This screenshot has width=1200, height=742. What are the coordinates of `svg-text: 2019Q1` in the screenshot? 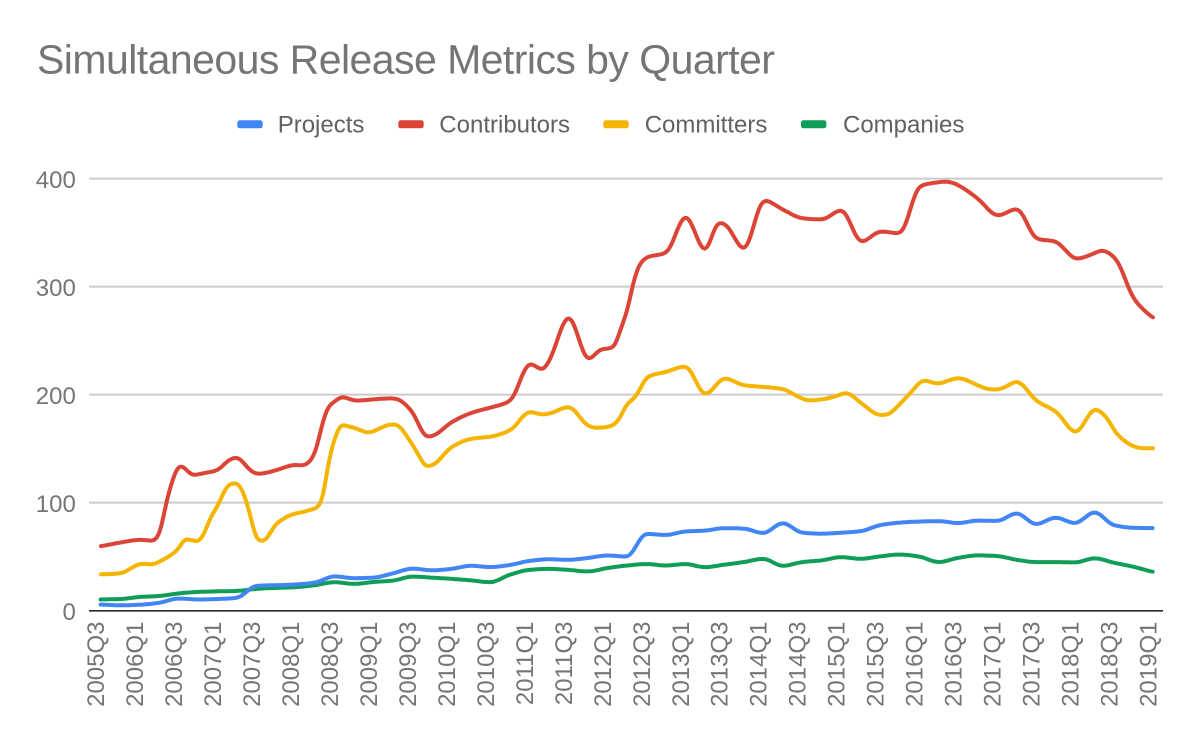 It's located at (1149, 664).